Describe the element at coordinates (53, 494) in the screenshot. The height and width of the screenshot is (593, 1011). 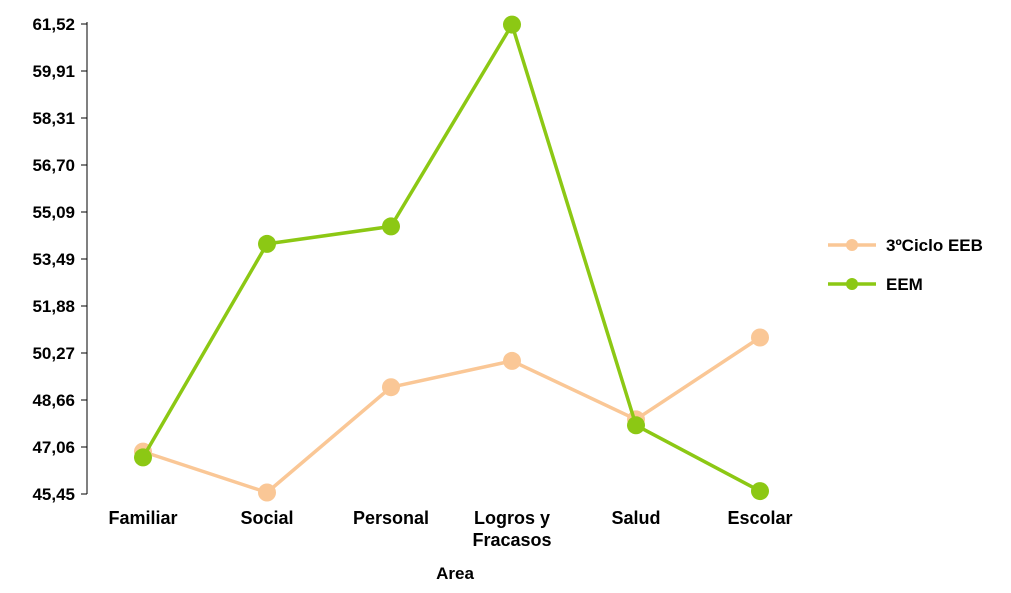
I see `y-tick-label: 45,45` at that location.